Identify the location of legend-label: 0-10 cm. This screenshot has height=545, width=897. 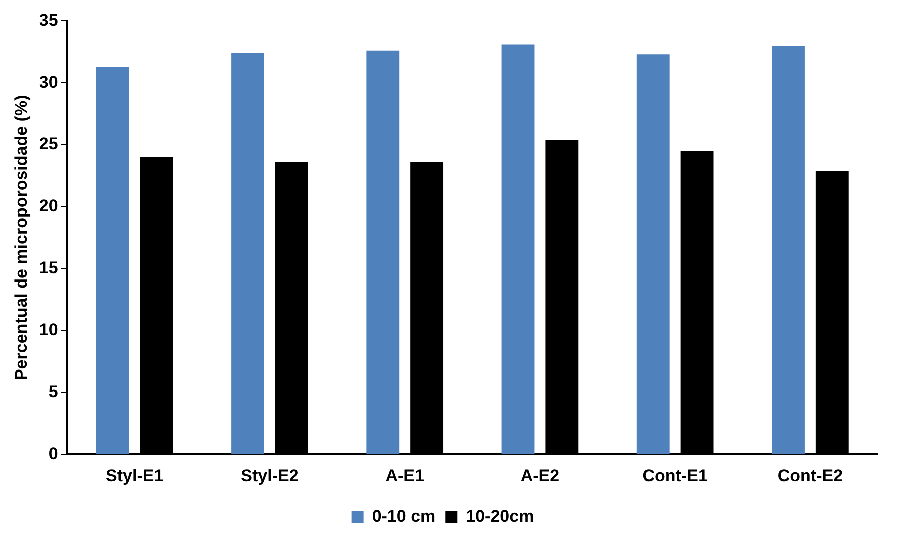
(404, 516).